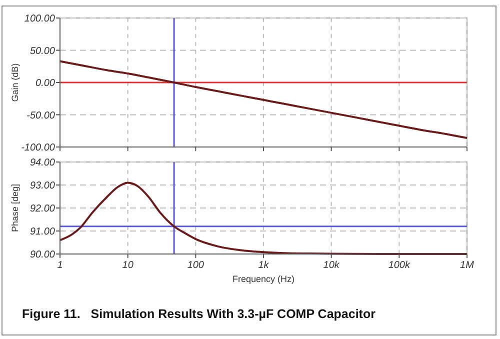 The image size is (500, 339). Describe the element at coordinates (43, 209) in the screenshot. I see `y-tick-label: 92.00` at that location.